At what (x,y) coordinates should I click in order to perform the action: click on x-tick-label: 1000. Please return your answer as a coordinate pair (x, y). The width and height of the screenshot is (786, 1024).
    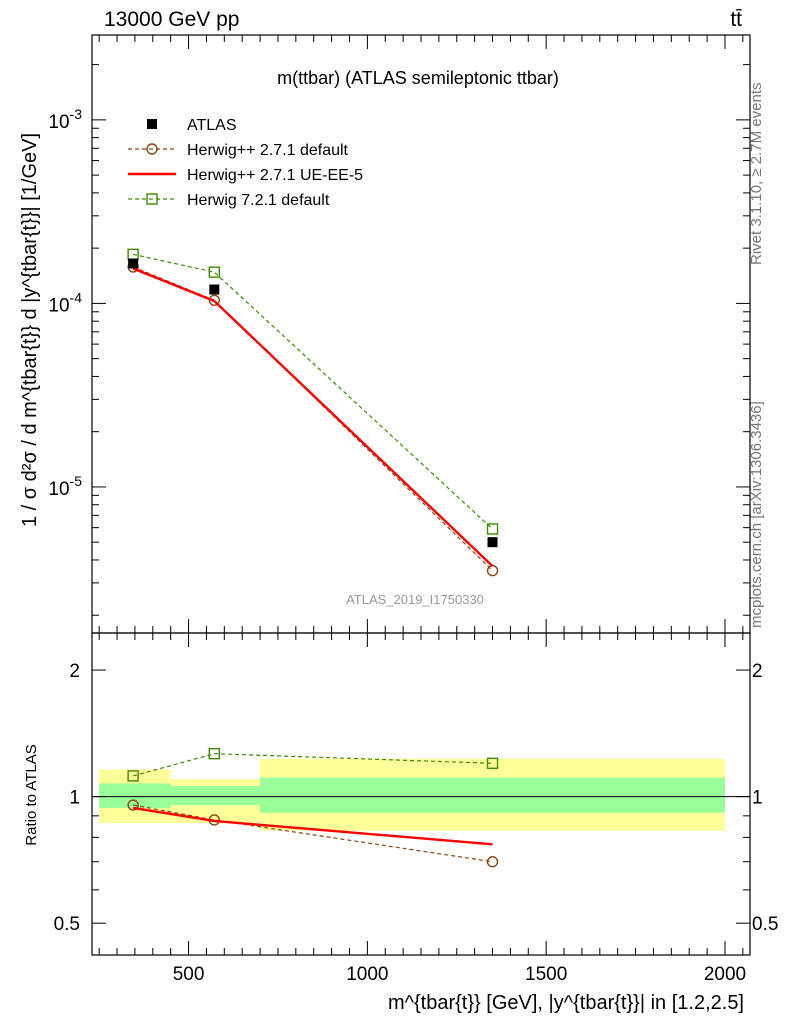
    Looking at the image, I should click on (367, 974).